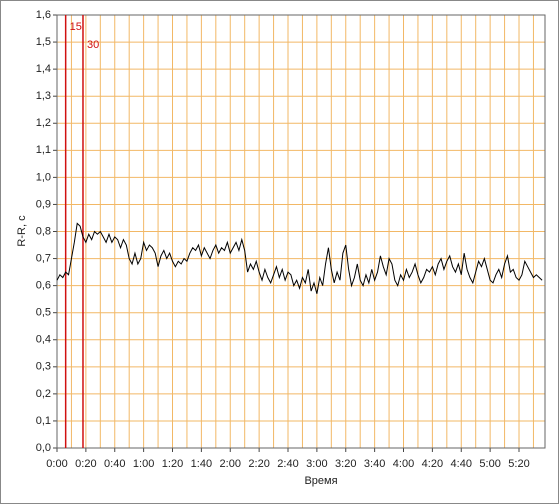 Image resolution: width=559 pixels, height=504 pixels. What do you see at coordinates (43, 231) in the screenshot?
I see `y-tick-label: 0,8` at bounding box center [43, 231].